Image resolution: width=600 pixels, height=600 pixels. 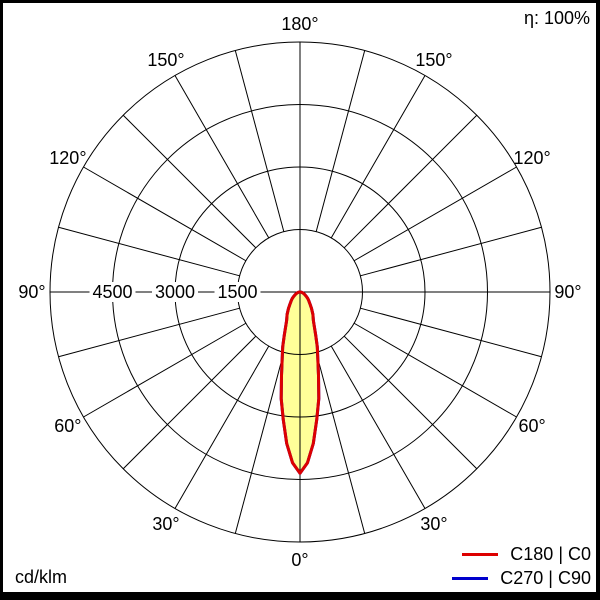 I want to click on radial-tick-label: 3000, so click(x=175, y=292).